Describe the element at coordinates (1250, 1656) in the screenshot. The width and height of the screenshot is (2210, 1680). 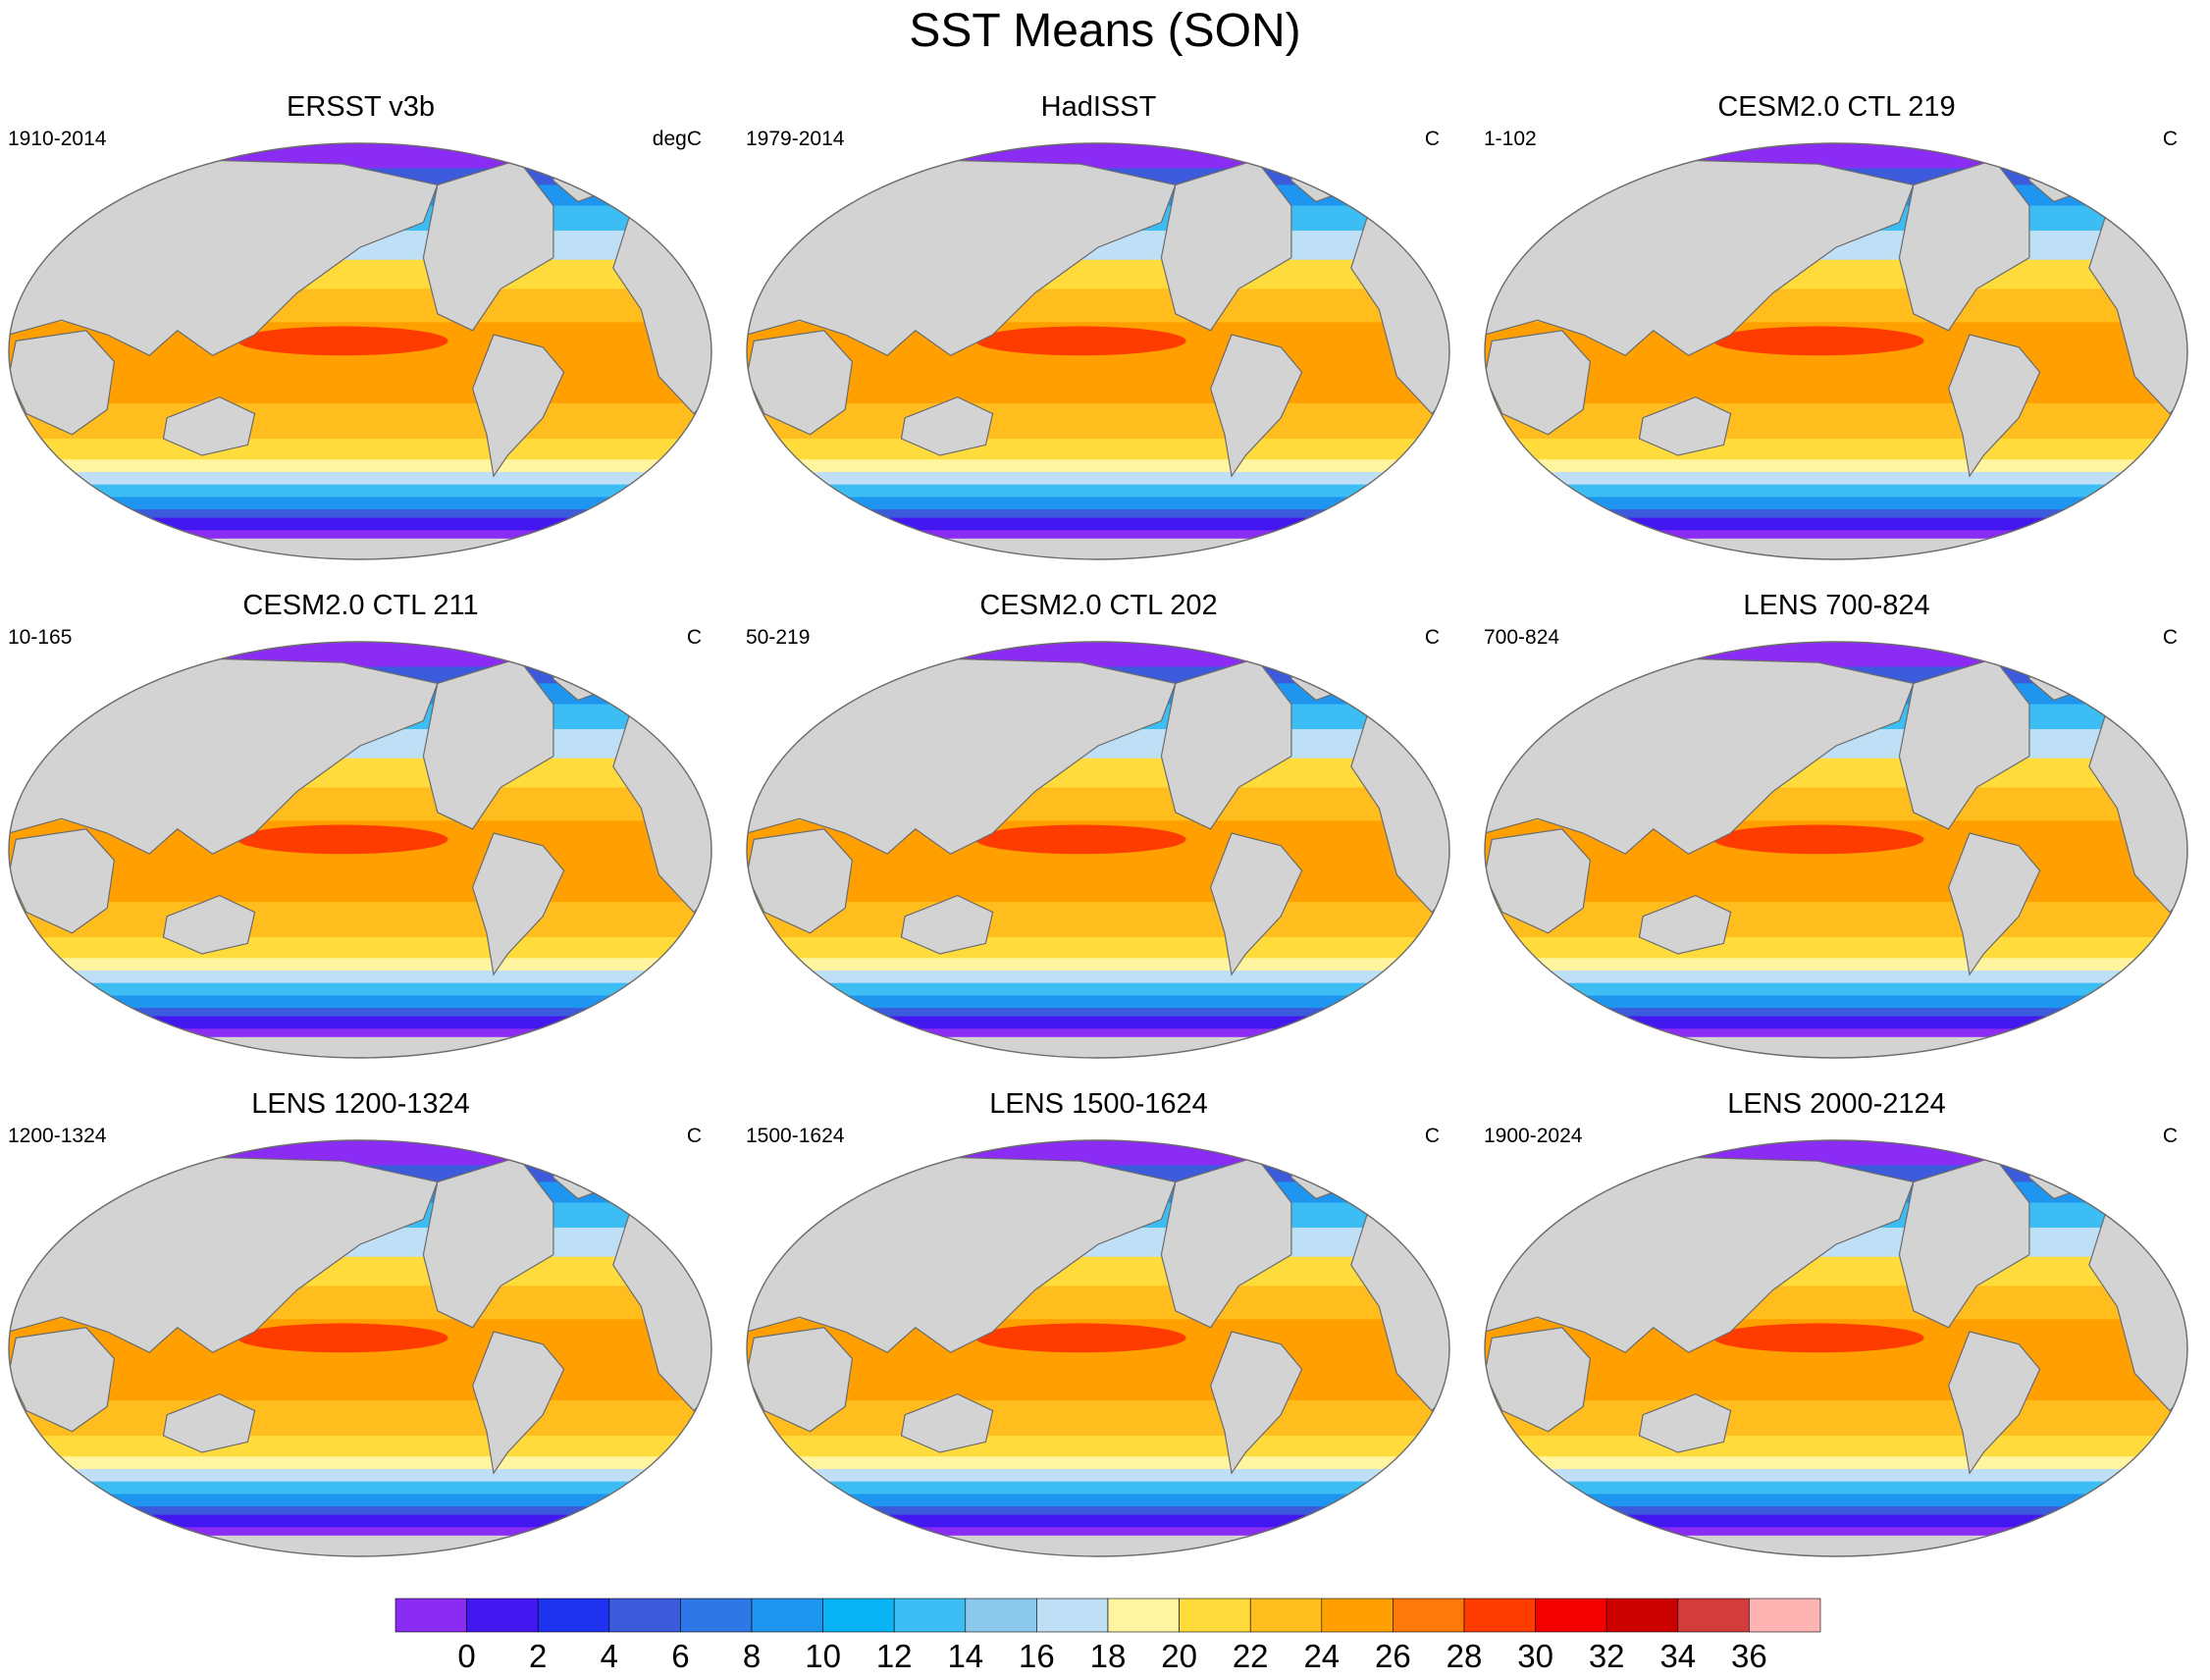
I see `colorbar-tick-label: 22` at that location.